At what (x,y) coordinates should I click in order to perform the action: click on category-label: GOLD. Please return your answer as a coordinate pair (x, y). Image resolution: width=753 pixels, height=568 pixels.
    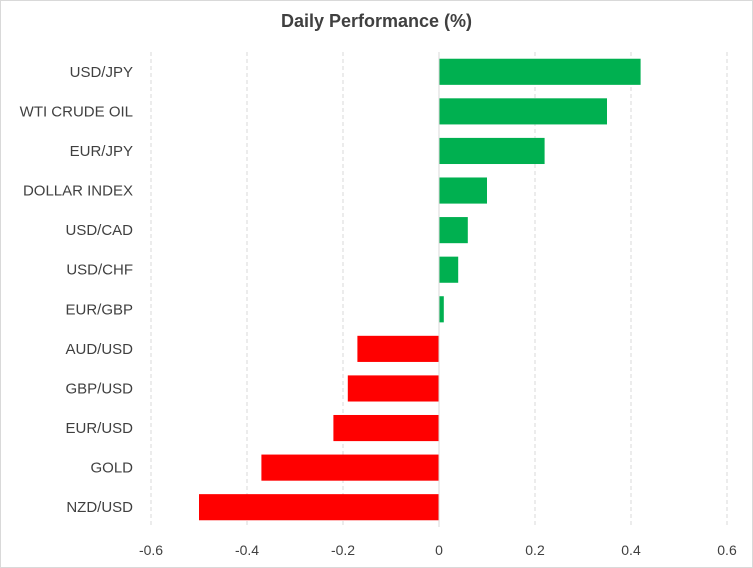
    Looking at the image, I should click on (111, 468).